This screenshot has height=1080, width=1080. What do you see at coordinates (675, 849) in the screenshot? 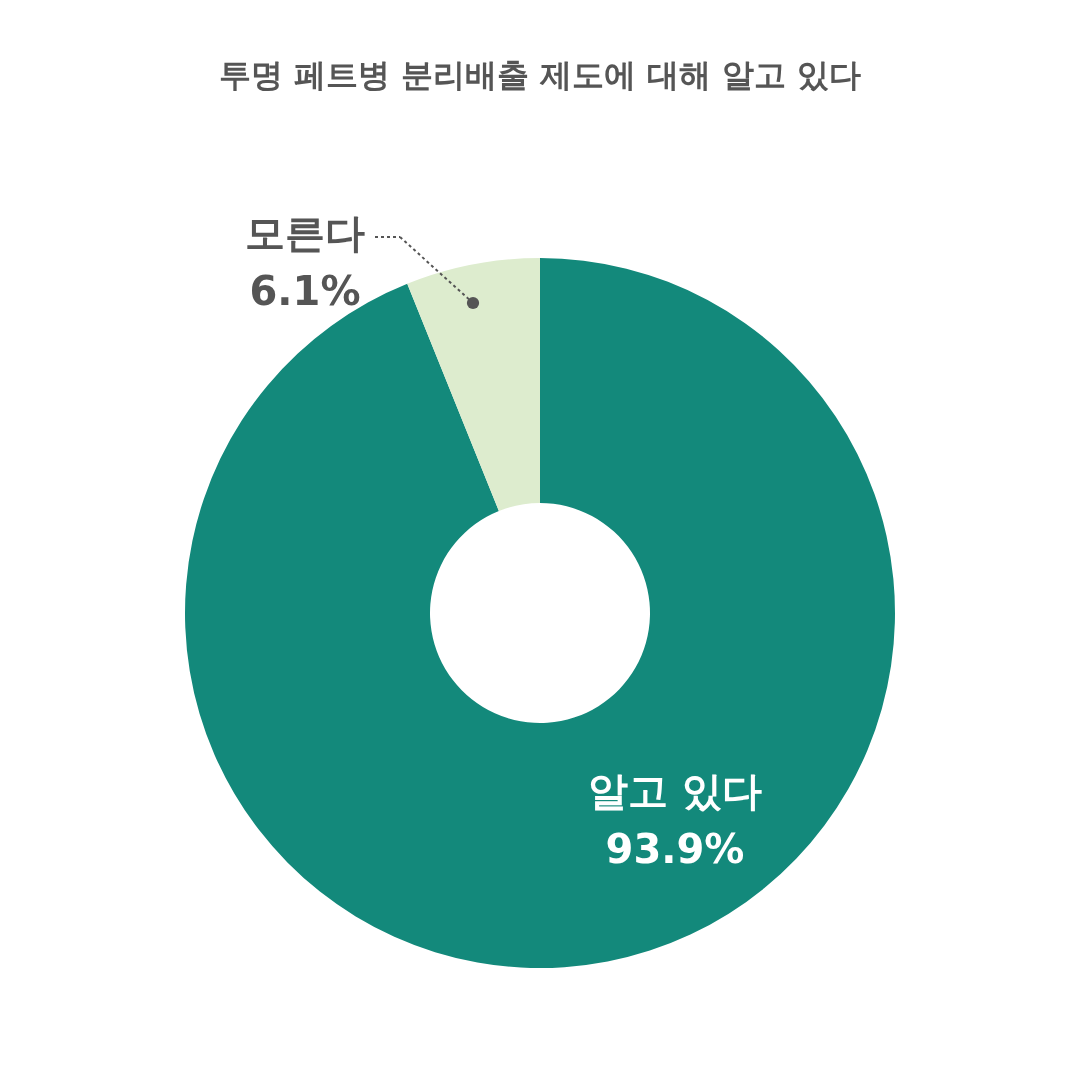
I see `data-label: 93.9%` at bounding box center [675, 849].